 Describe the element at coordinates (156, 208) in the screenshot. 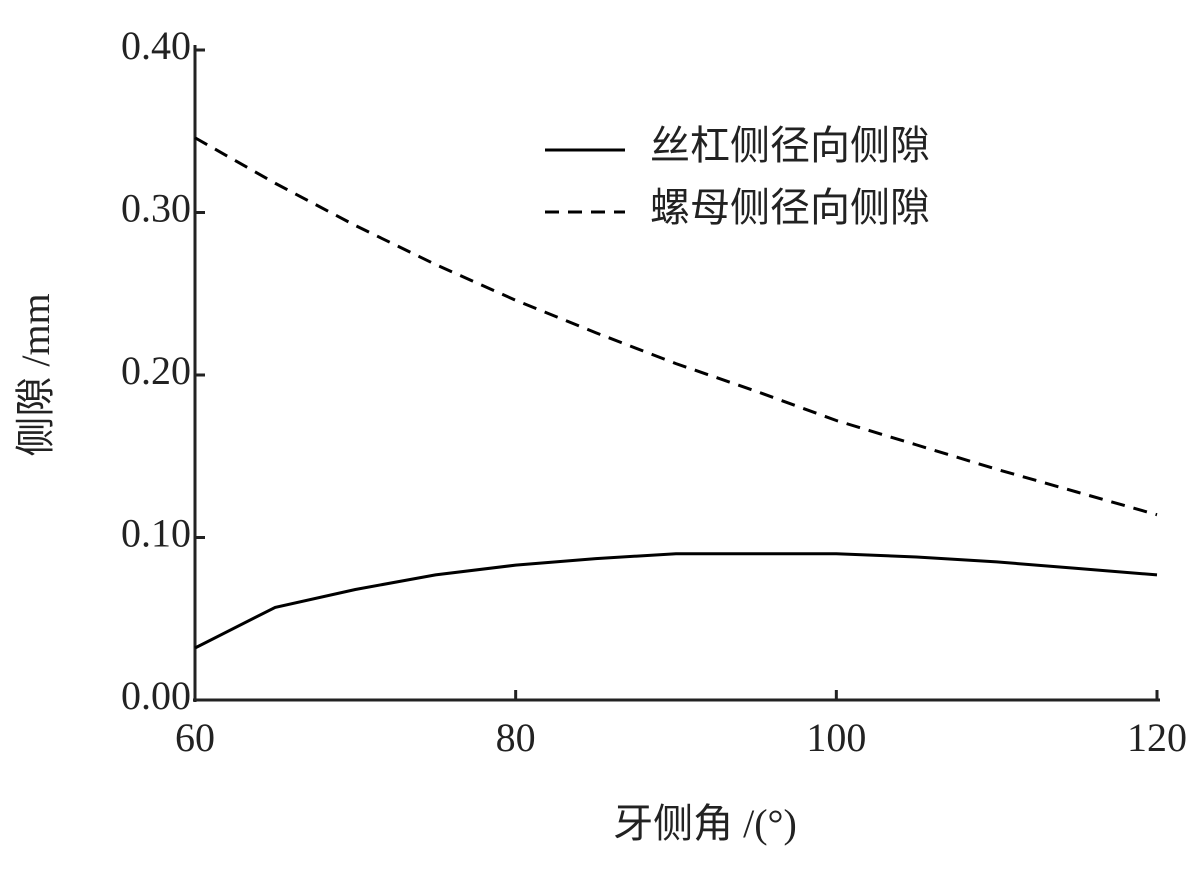

I see `y-tick-label: 0.30` at that location.